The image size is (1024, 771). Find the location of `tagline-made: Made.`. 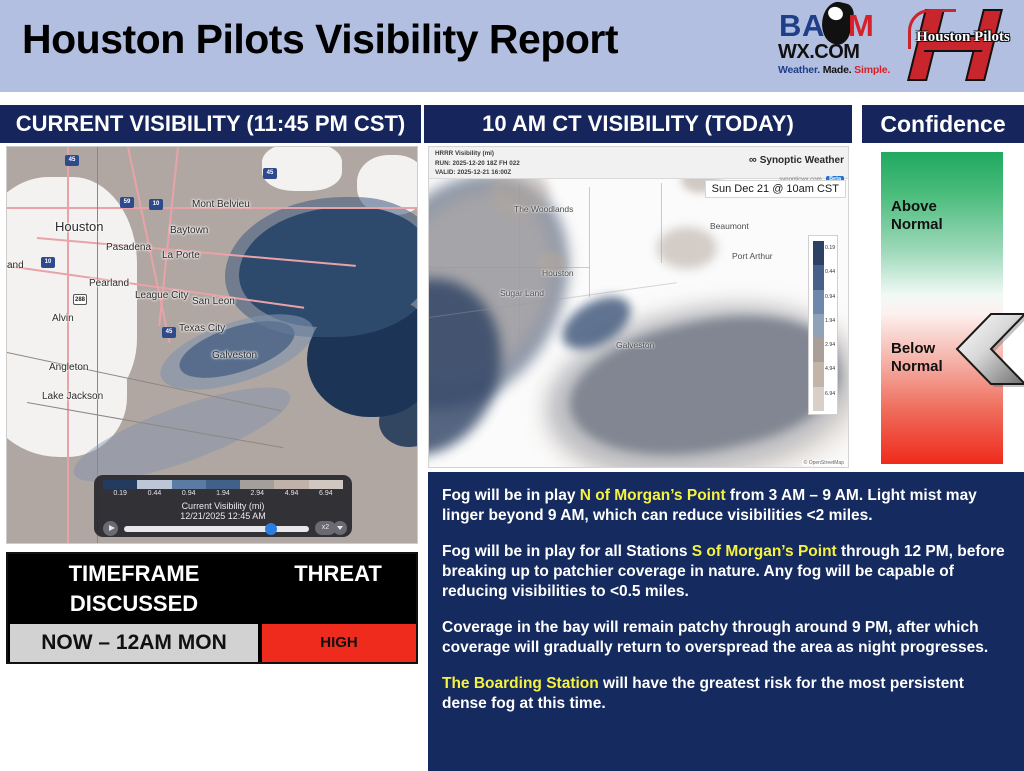

tagline-made: Made. is located at coordinates (835, 70).